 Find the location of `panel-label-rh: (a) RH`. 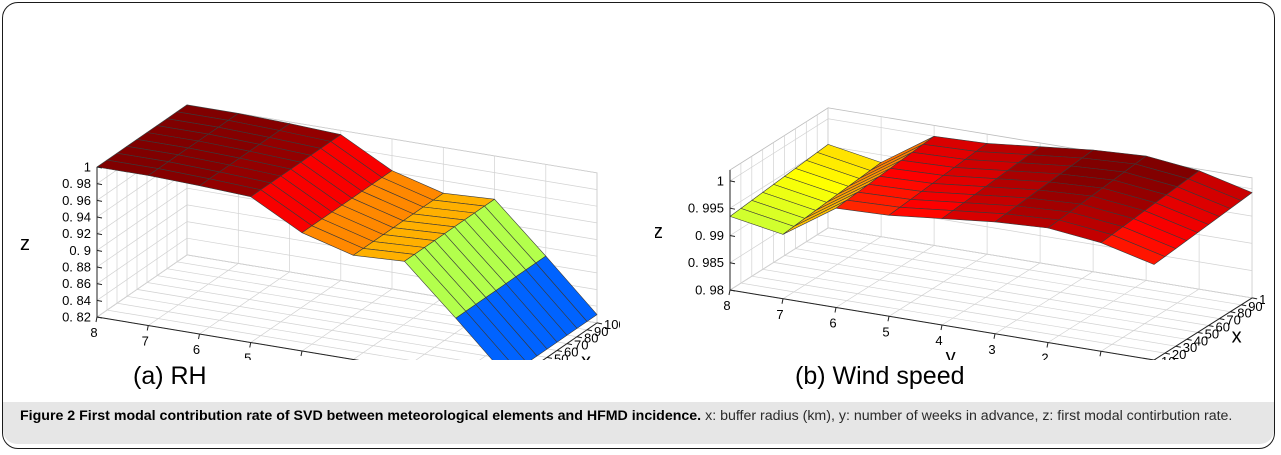

panel-label-rh: (a) RH is located at coordinates (170, 376).